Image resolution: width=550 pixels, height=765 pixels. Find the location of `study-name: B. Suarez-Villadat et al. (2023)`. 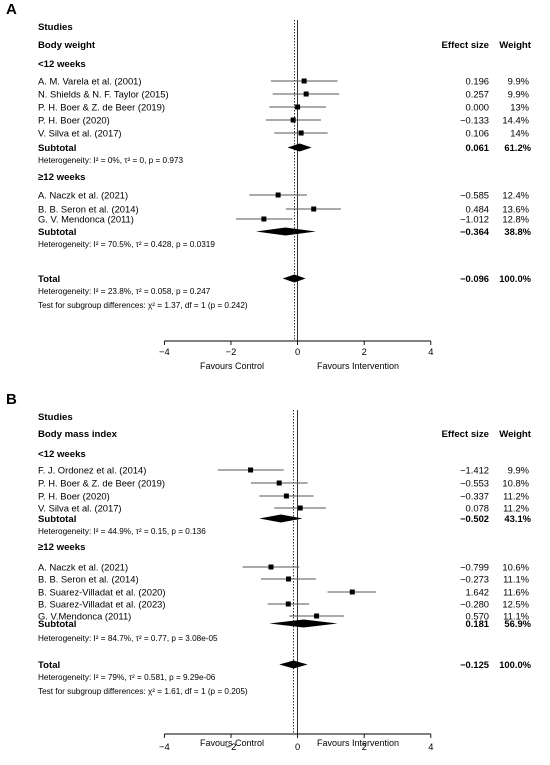

study-name: B. Suarez-Villadat et al. (2023) is located at coordinates (102, 604).